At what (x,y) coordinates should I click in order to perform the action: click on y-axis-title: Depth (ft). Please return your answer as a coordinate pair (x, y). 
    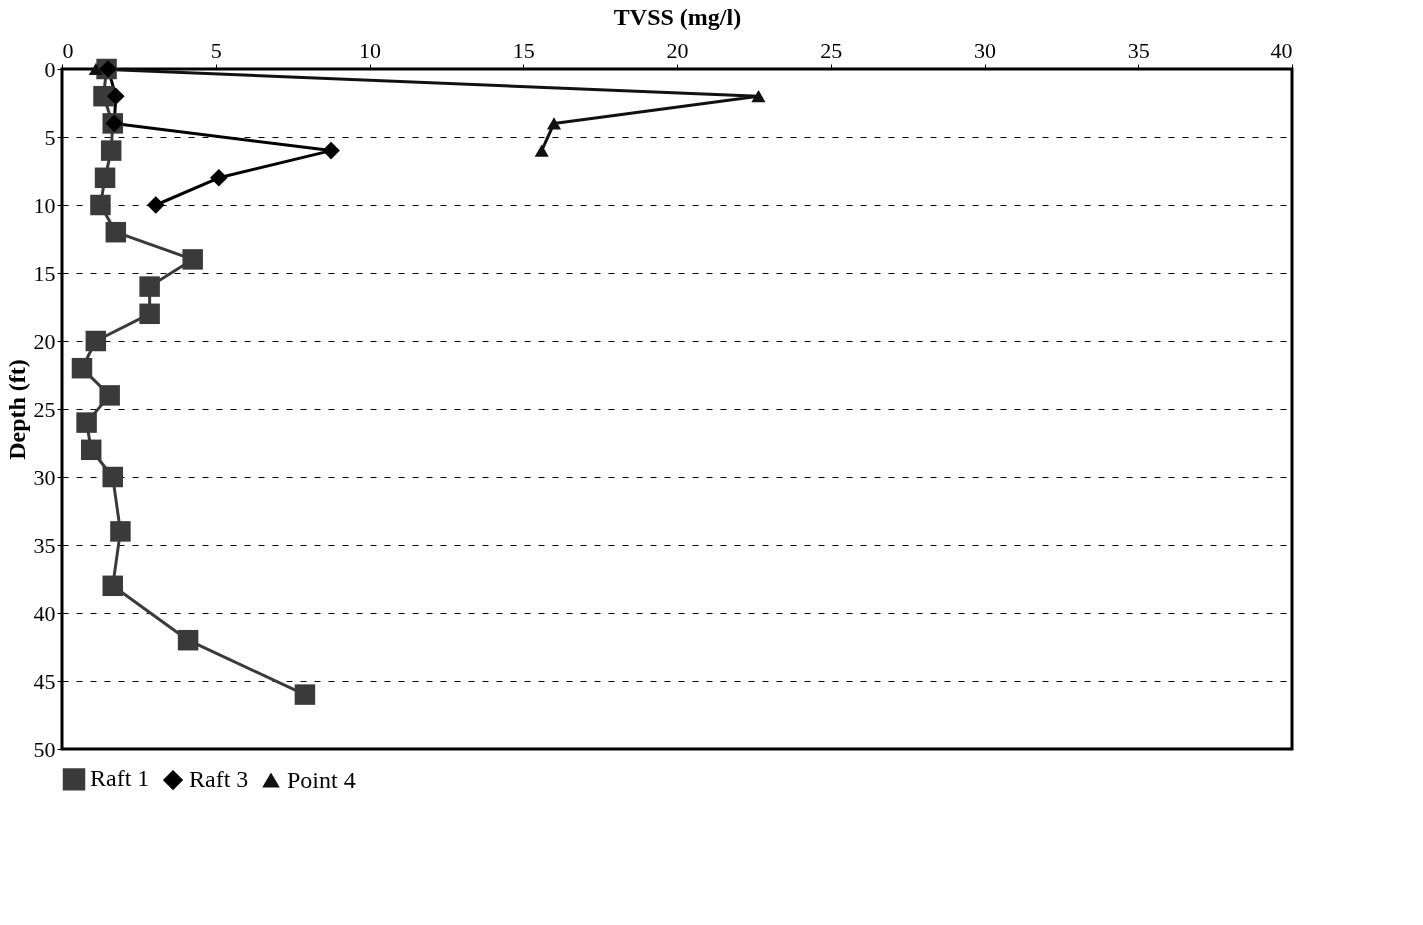
    Looking at the image, I should click on (16, 409).